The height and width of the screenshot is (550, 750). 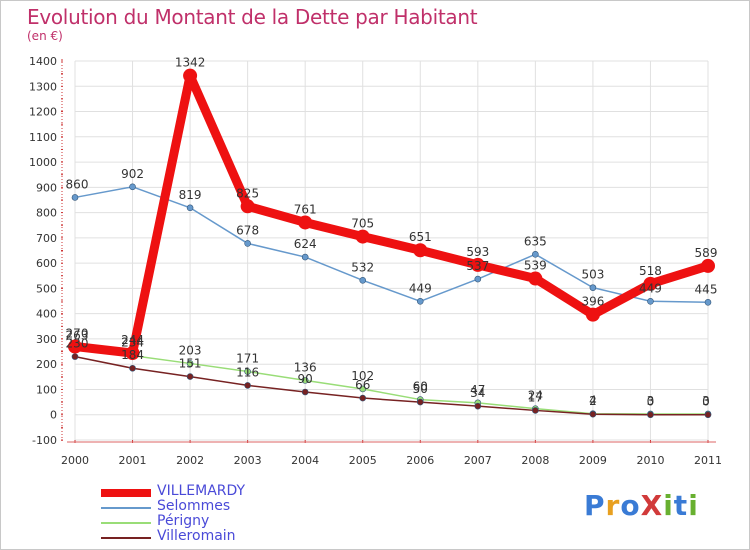 I want to click on legend-label-3: Villeromain, so click(x=196, y=536).